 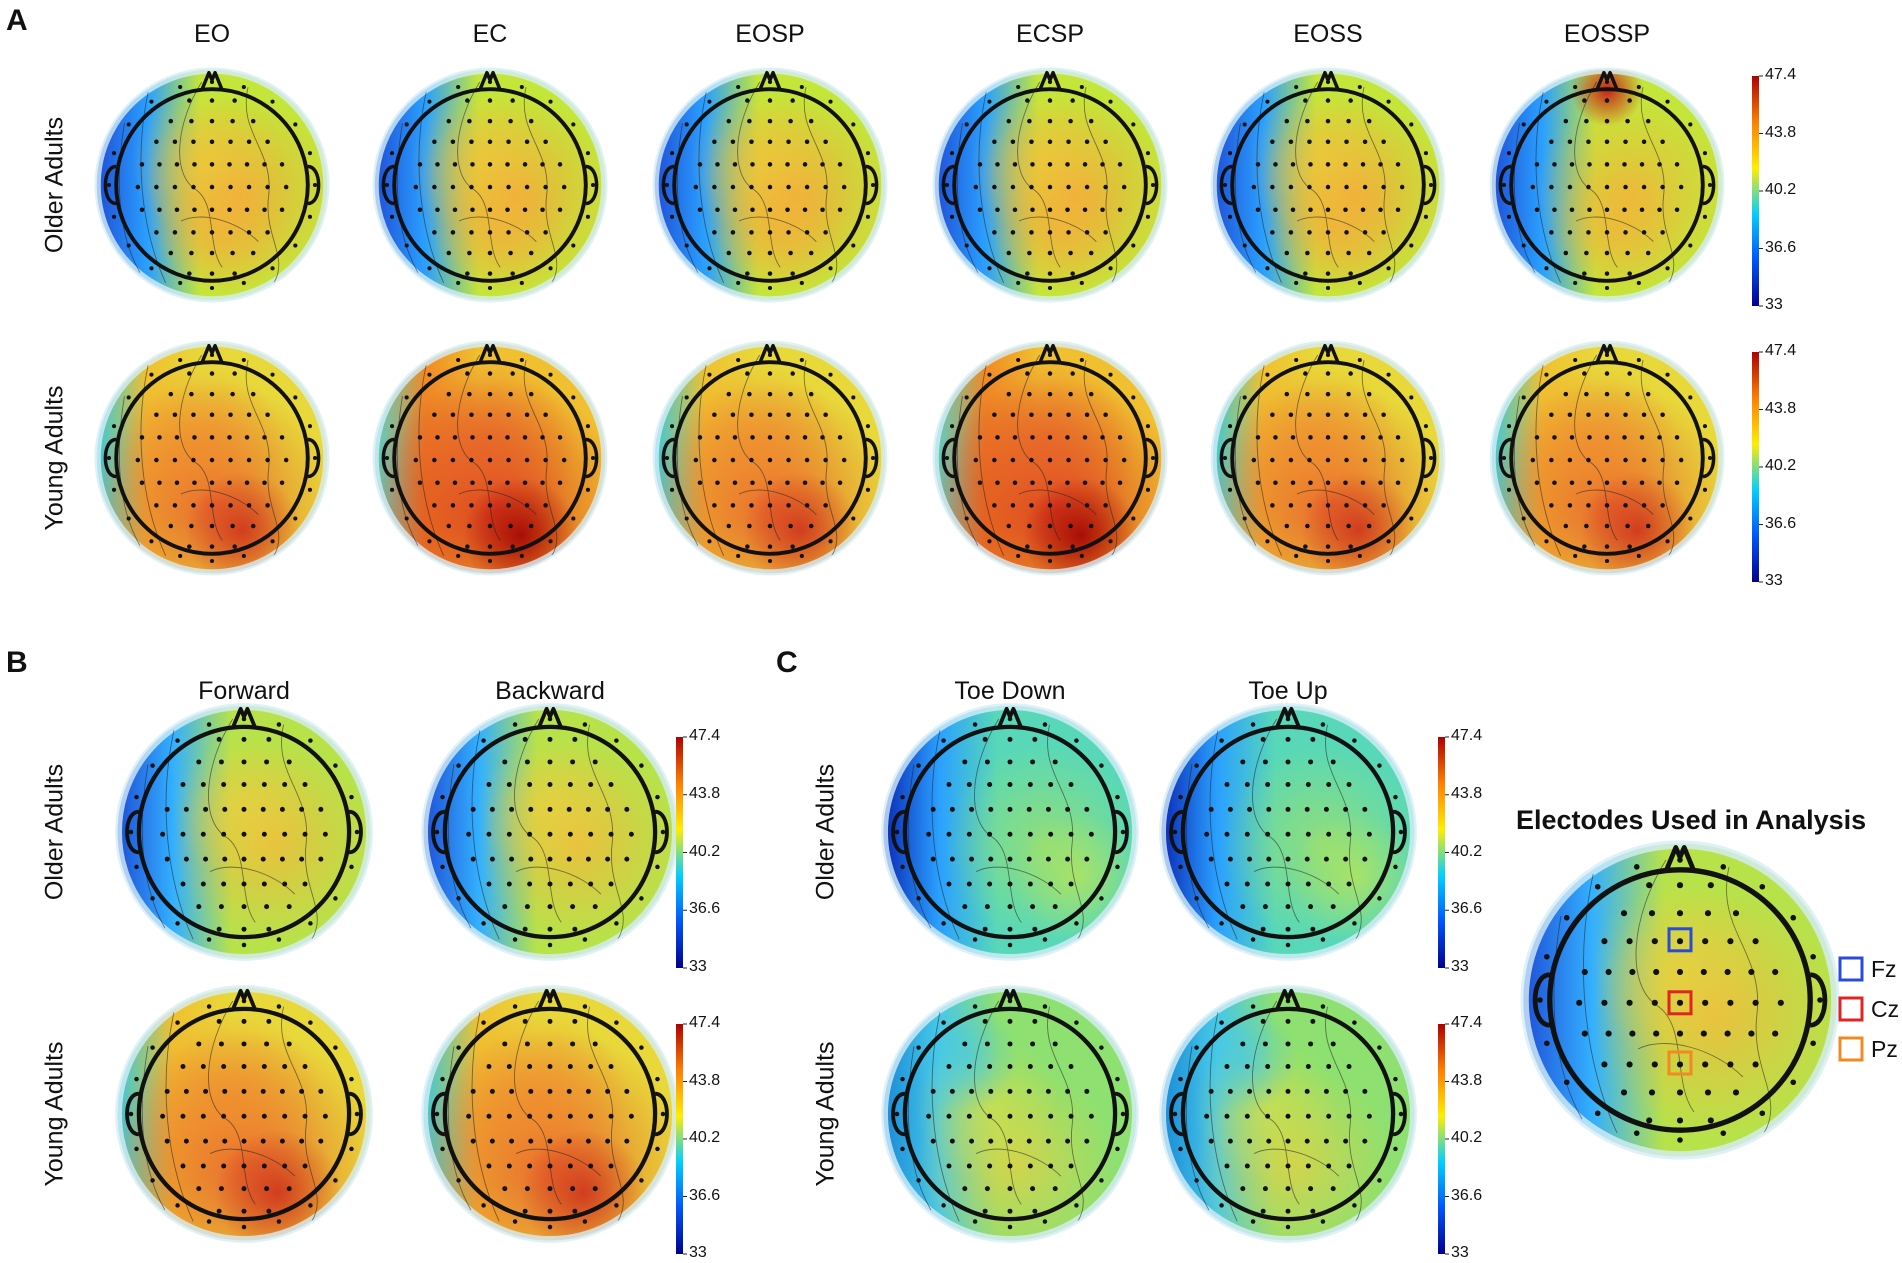 What do you see at coordinates (1328, 34) in the screenshot?
I see `col-title-eoss: EOSS` at bounding box center [1328, 34].